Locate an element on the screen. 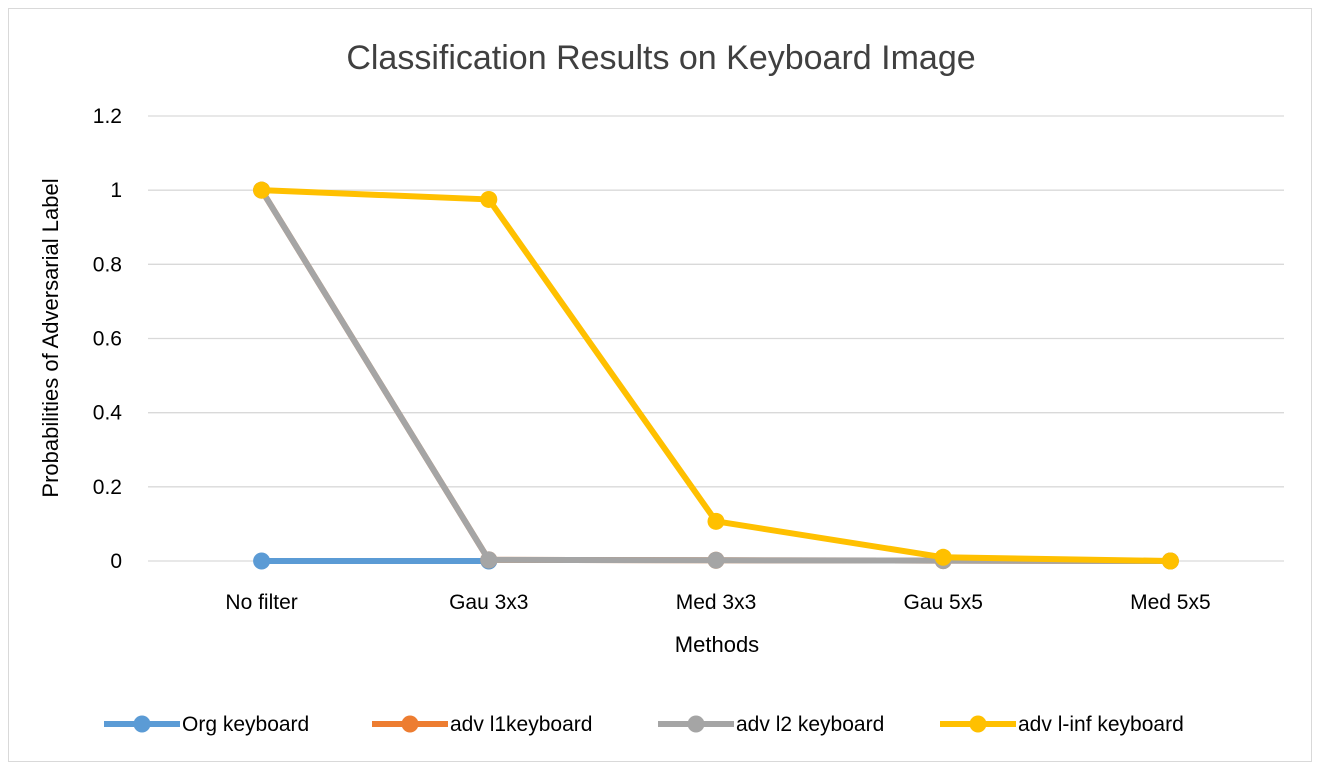  x-tick-label: Med 3x3 is located at coordinates (716, 602).